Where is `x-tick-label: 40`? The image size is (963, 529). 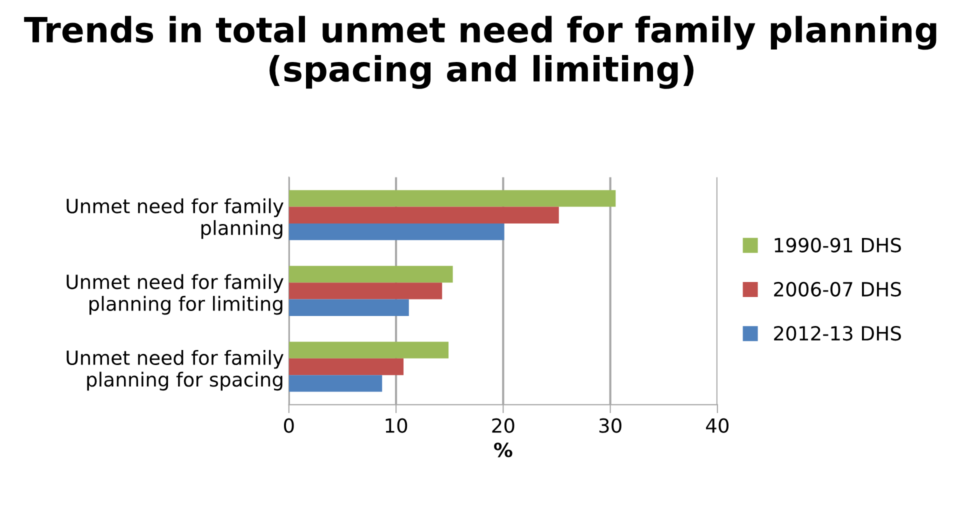
x-tick-label: 40 is located at coordinates (717, 425).